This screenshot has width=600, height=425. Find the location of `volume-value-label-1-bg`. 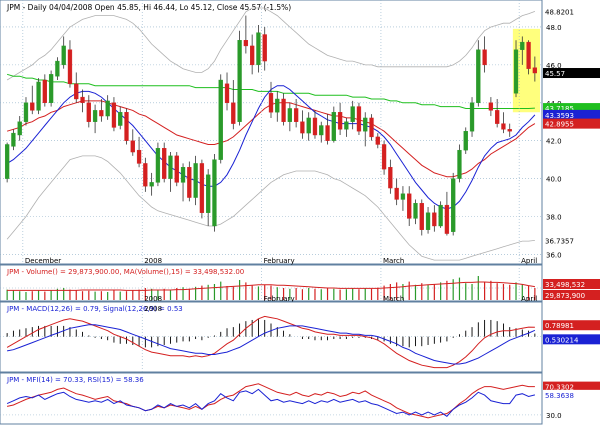

volume-value-label-1-bg is located at coordinates (571, 295).